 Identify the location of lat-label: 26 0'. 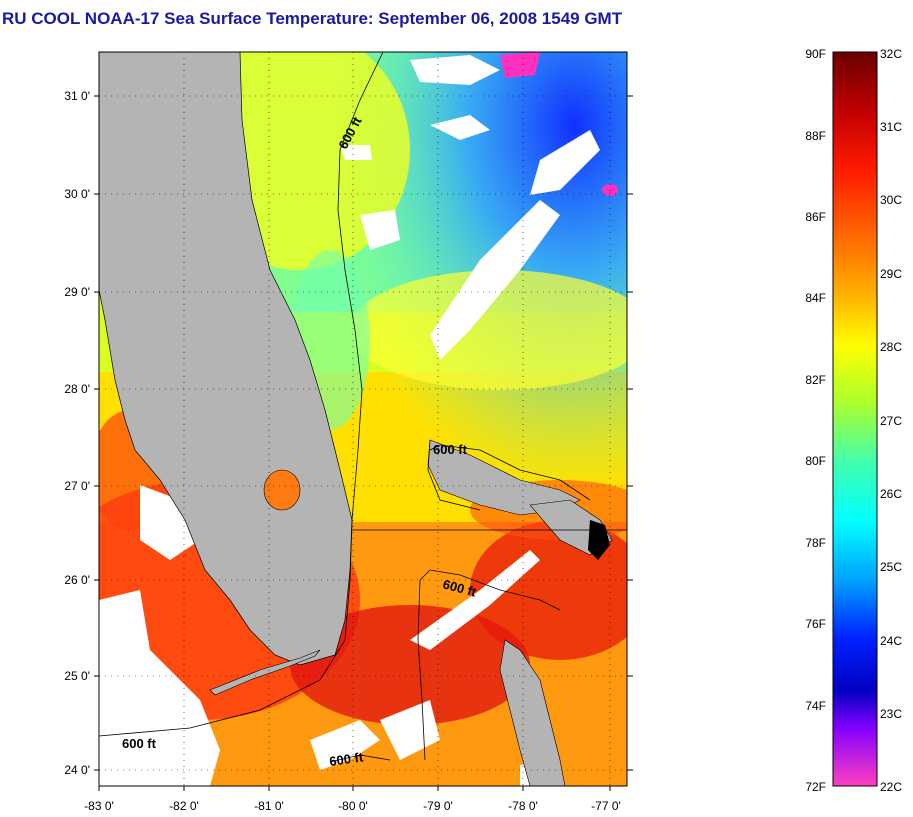
(77, 580).